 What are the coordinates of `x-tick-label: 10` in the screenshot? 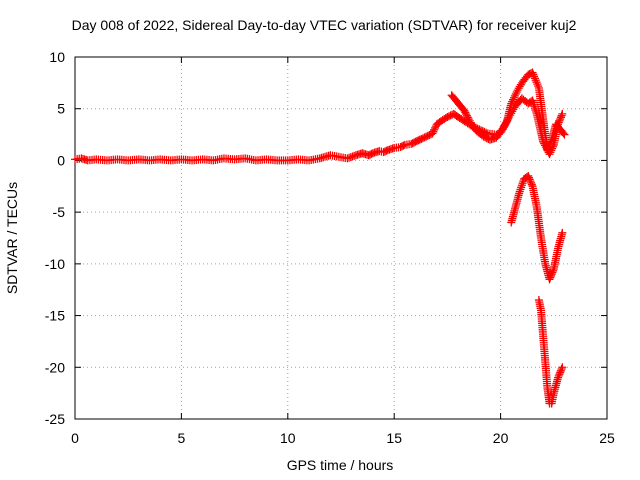 It's located at (288, 438).